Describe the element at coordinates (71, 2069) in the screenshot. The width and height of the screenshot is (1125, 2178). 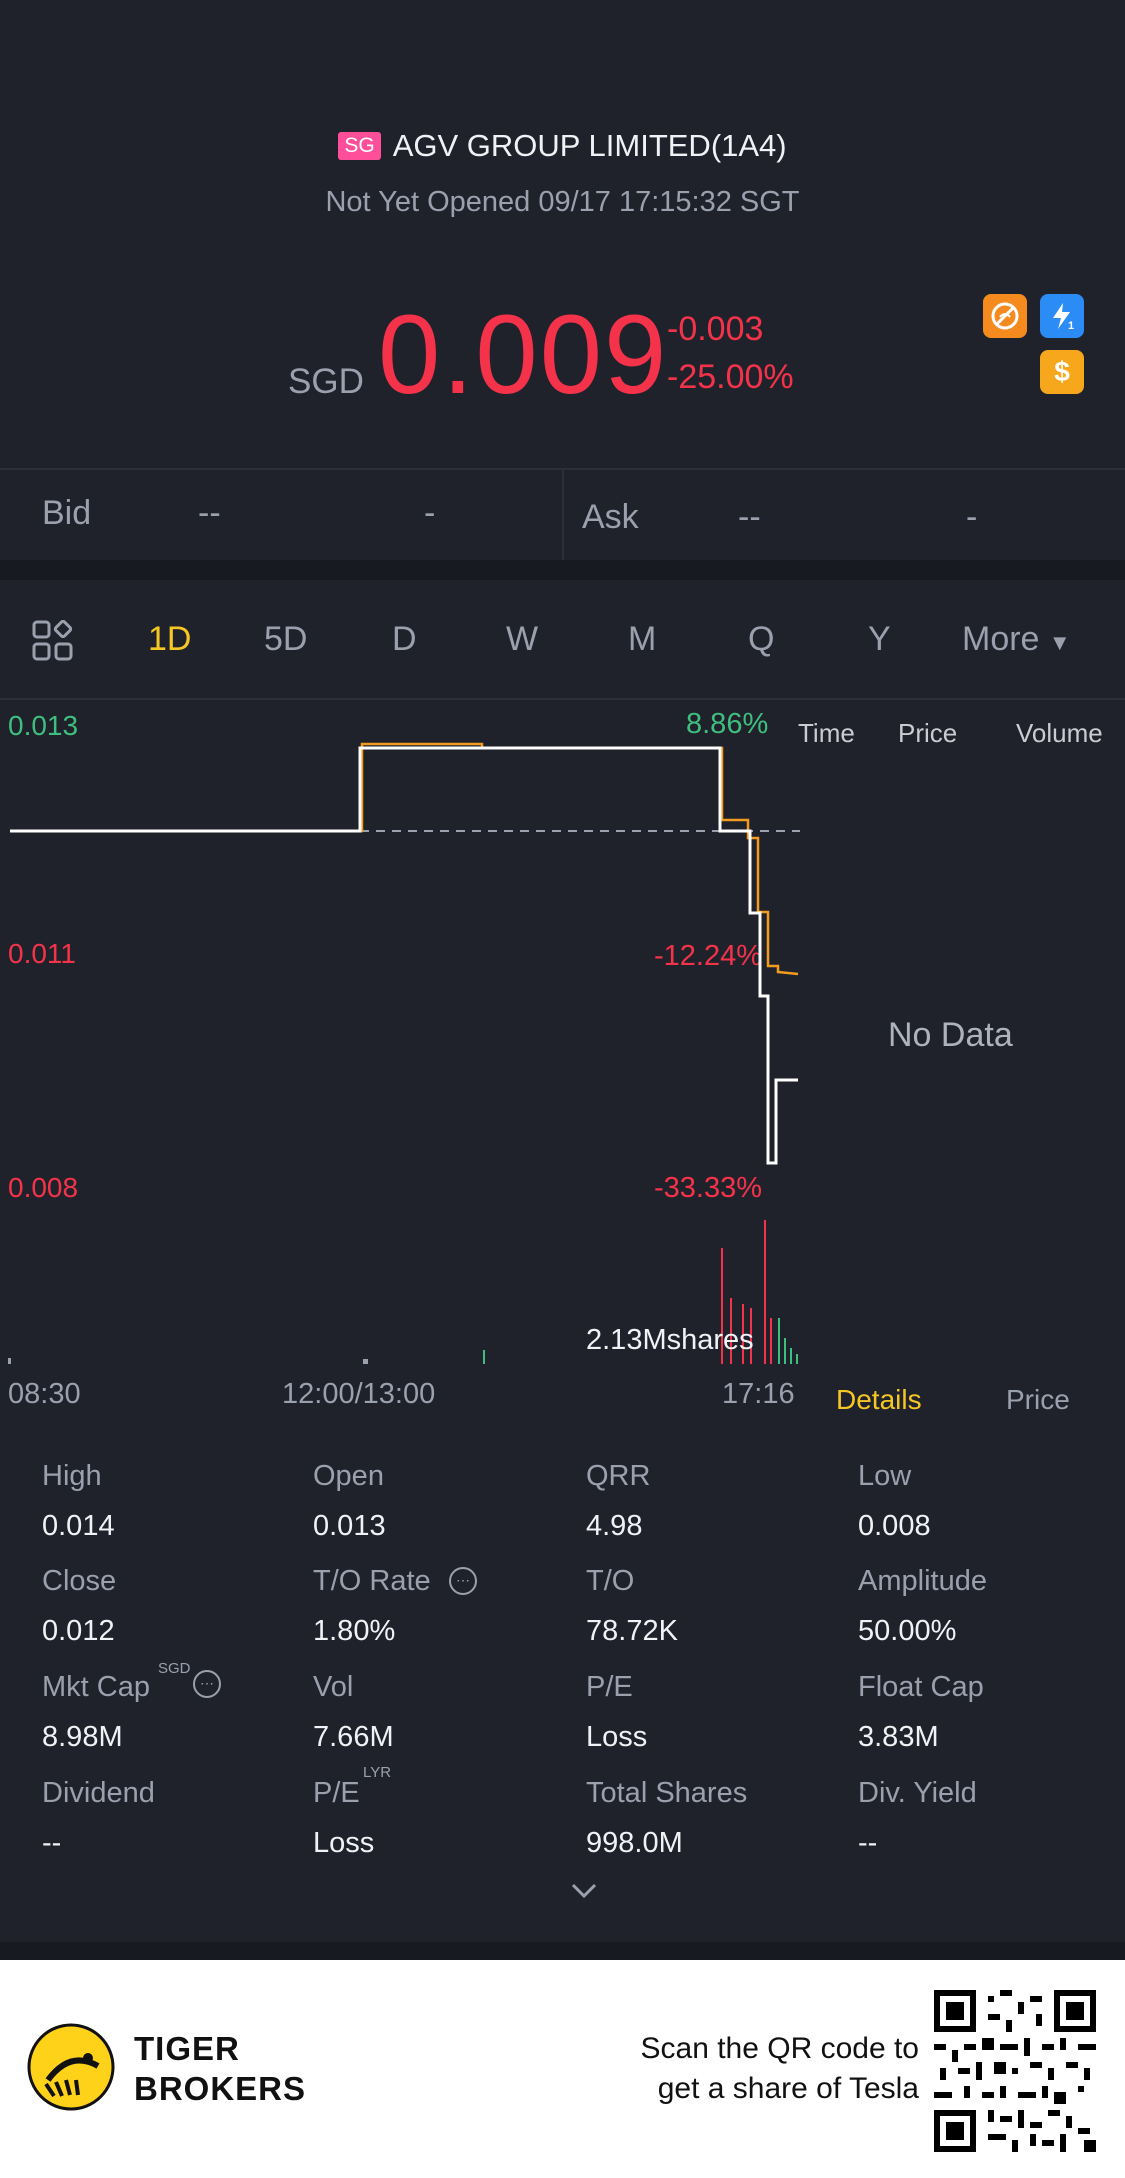
I see `tiger-logo-icon` at that location.